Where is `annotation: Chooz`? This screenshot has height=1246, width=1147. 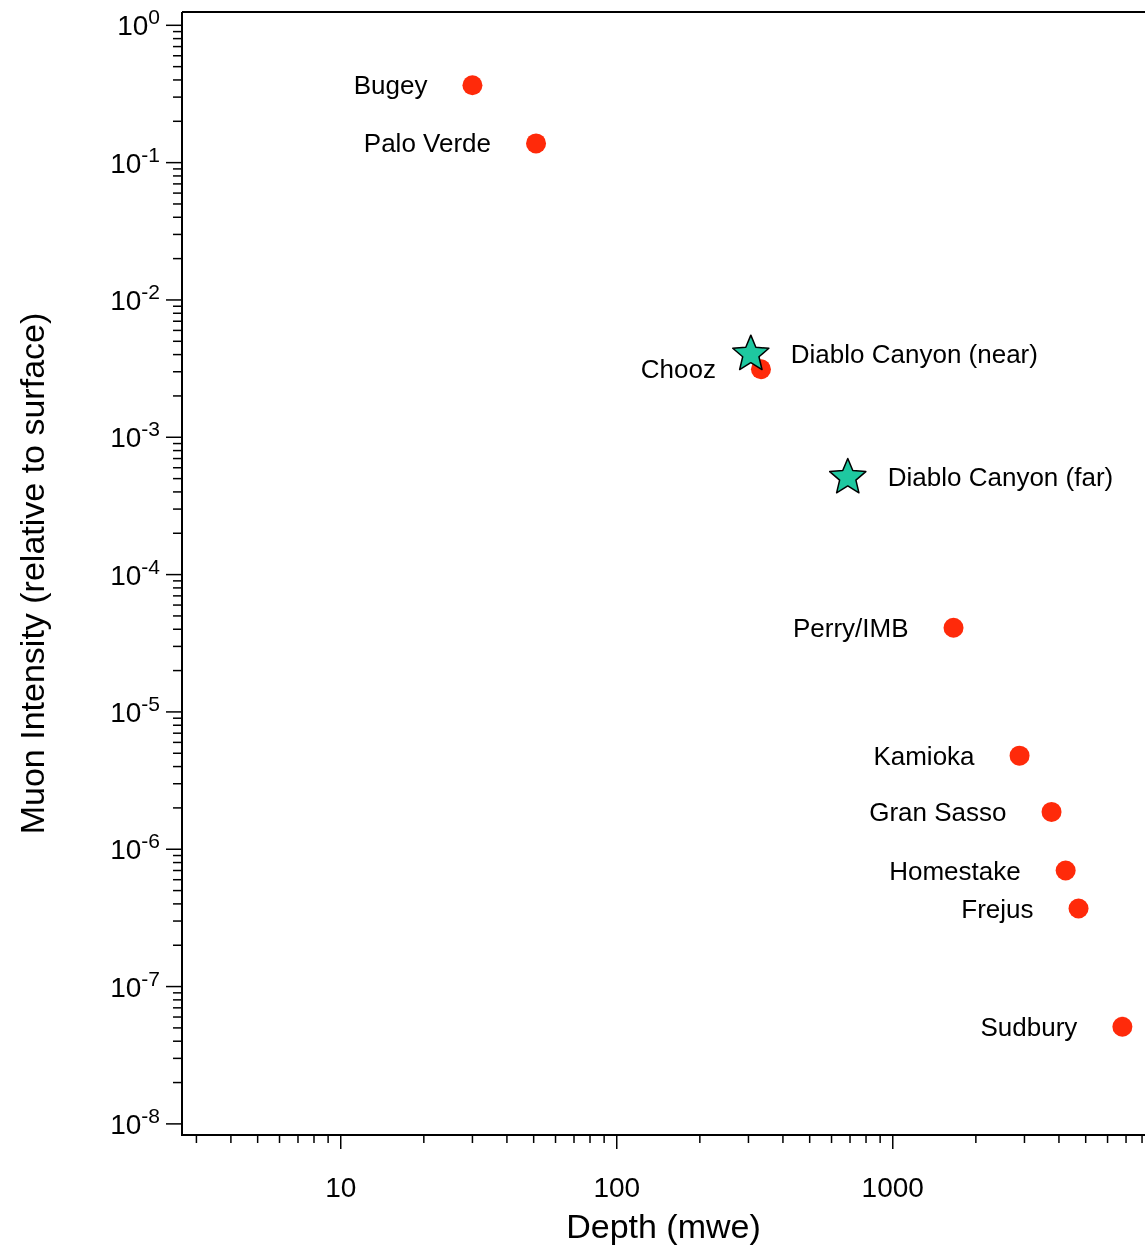
annotation: Chooz is located at coordinates (678, 369).